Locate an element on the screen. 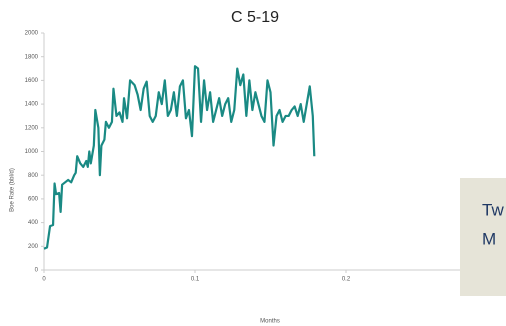 Image resolution: width=506 pixels, height=326 pixels. x-tick-label: 0 is located at coordinates (44, 280).